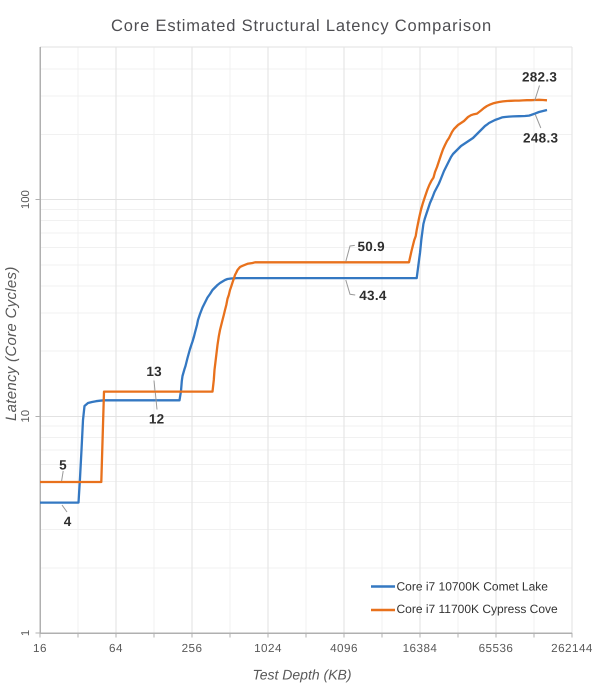  Describe the element at coordinates (572, 648) in the screenshot. I see `svg-text: 262144` at that location.